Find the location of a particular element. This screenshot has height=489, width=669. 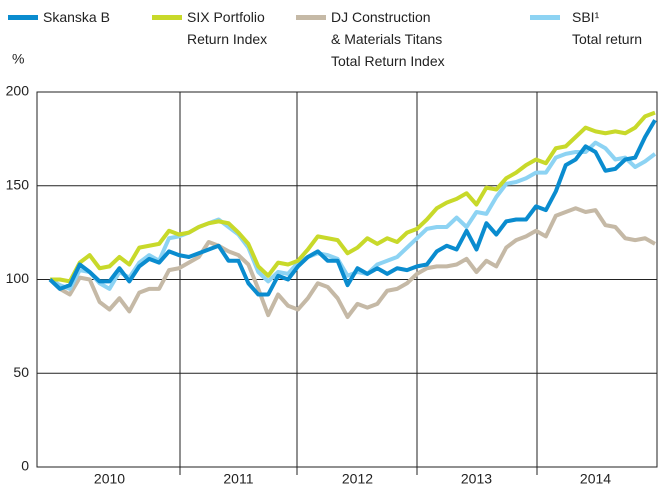

y-tick-label: 100 is located at coordinates (18, 278).